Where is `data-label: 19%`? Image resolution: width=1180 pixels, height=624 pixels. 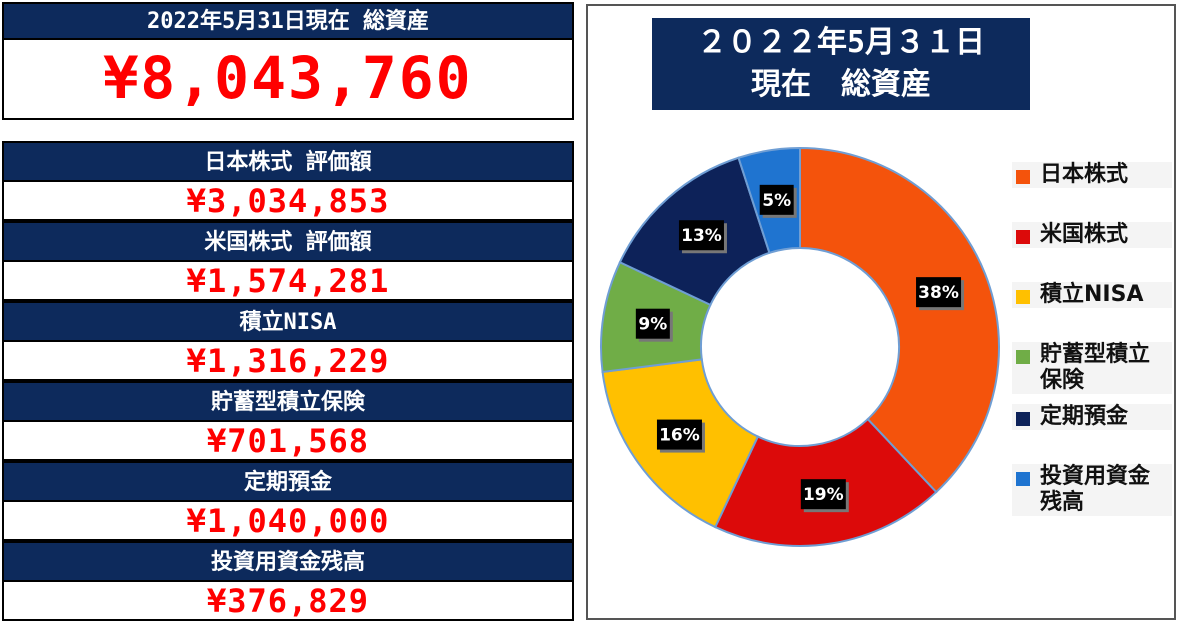 data-label: 19% is located at coordinates (824, 496).